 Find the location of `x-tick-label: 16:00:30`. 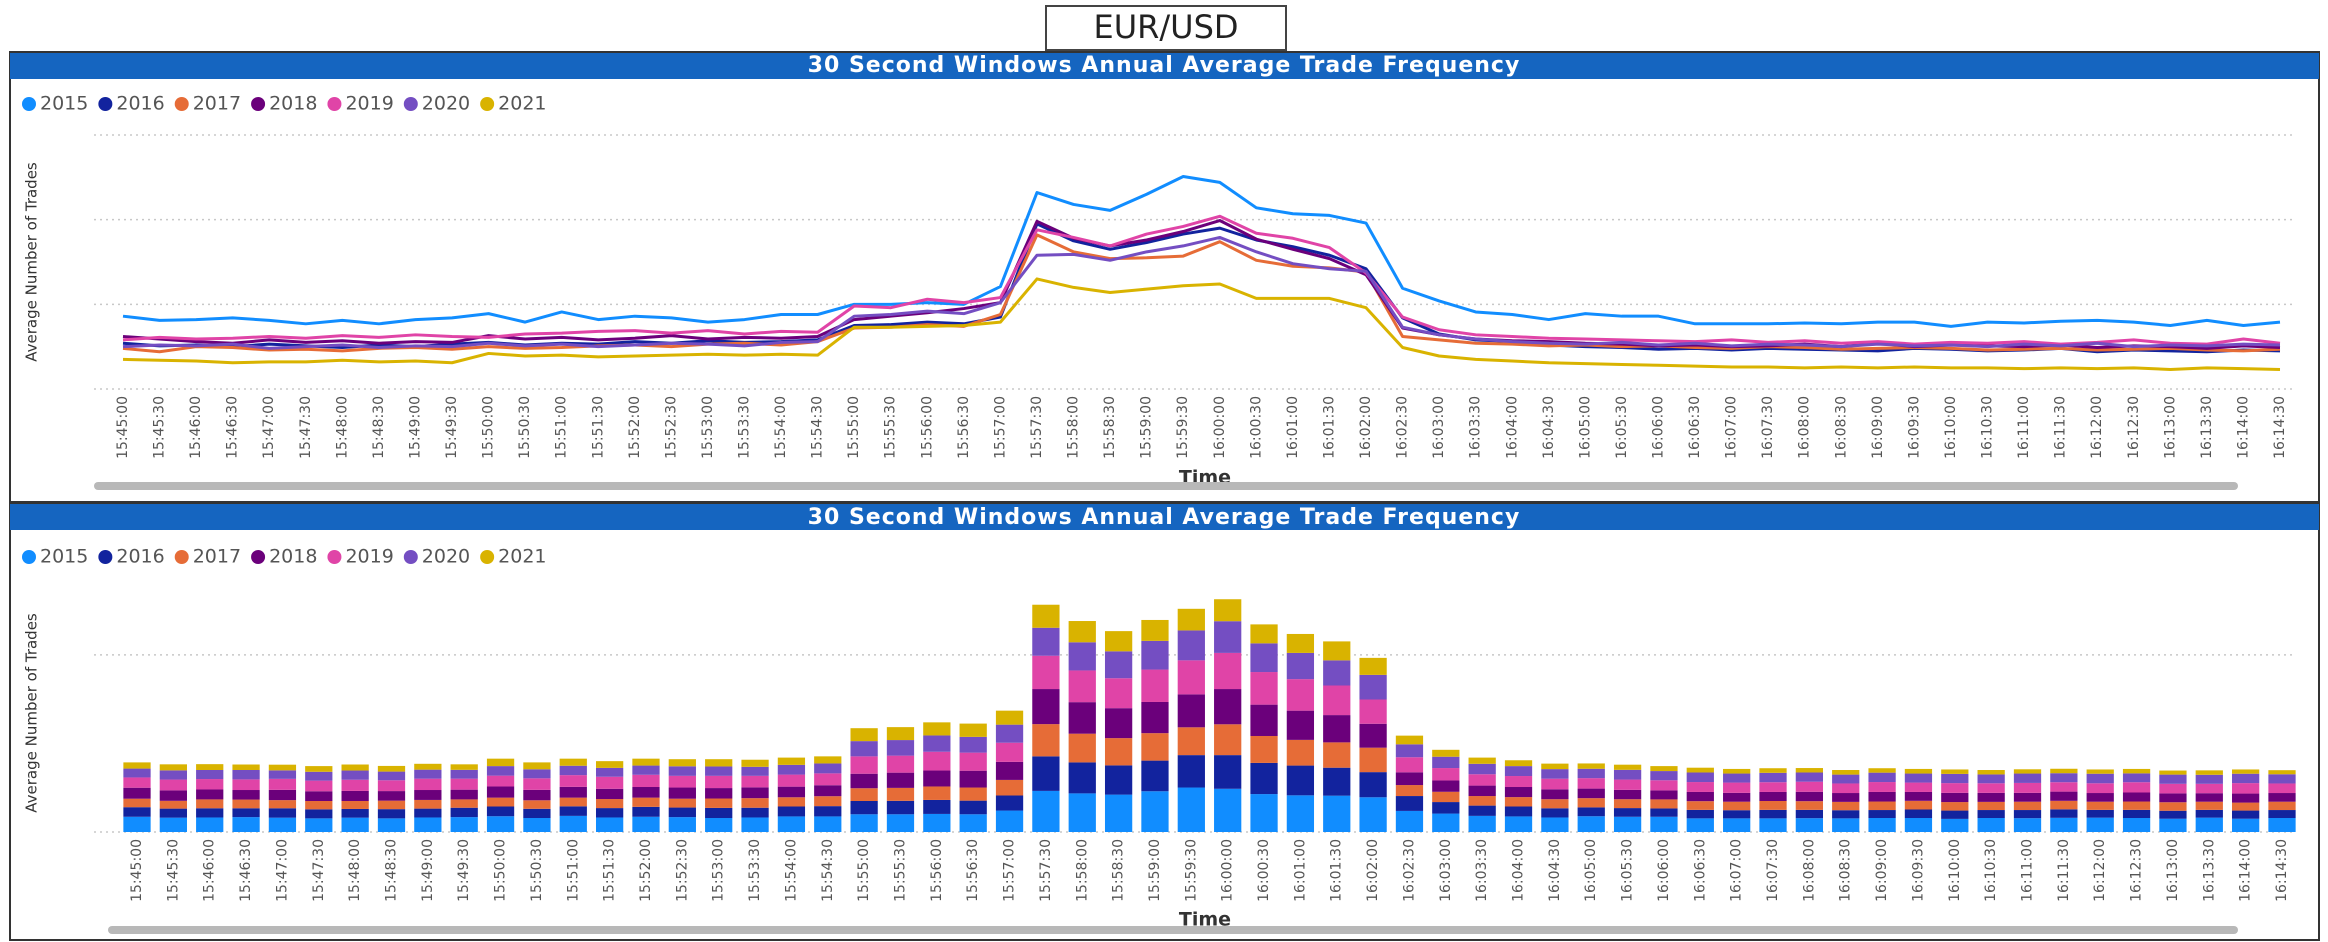

x-tick-label: 16:00:30 is located at coordinates (1256, 427).